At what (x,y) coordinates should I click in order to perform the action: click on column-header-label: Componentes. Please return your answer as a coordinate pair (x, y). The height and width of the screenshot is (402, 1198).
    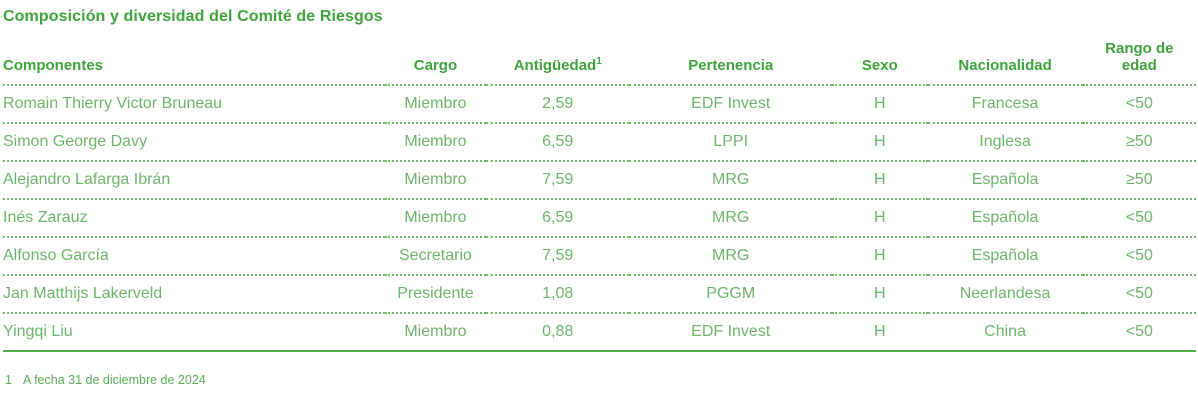
    Looking at the image, I should click on (53, 65).